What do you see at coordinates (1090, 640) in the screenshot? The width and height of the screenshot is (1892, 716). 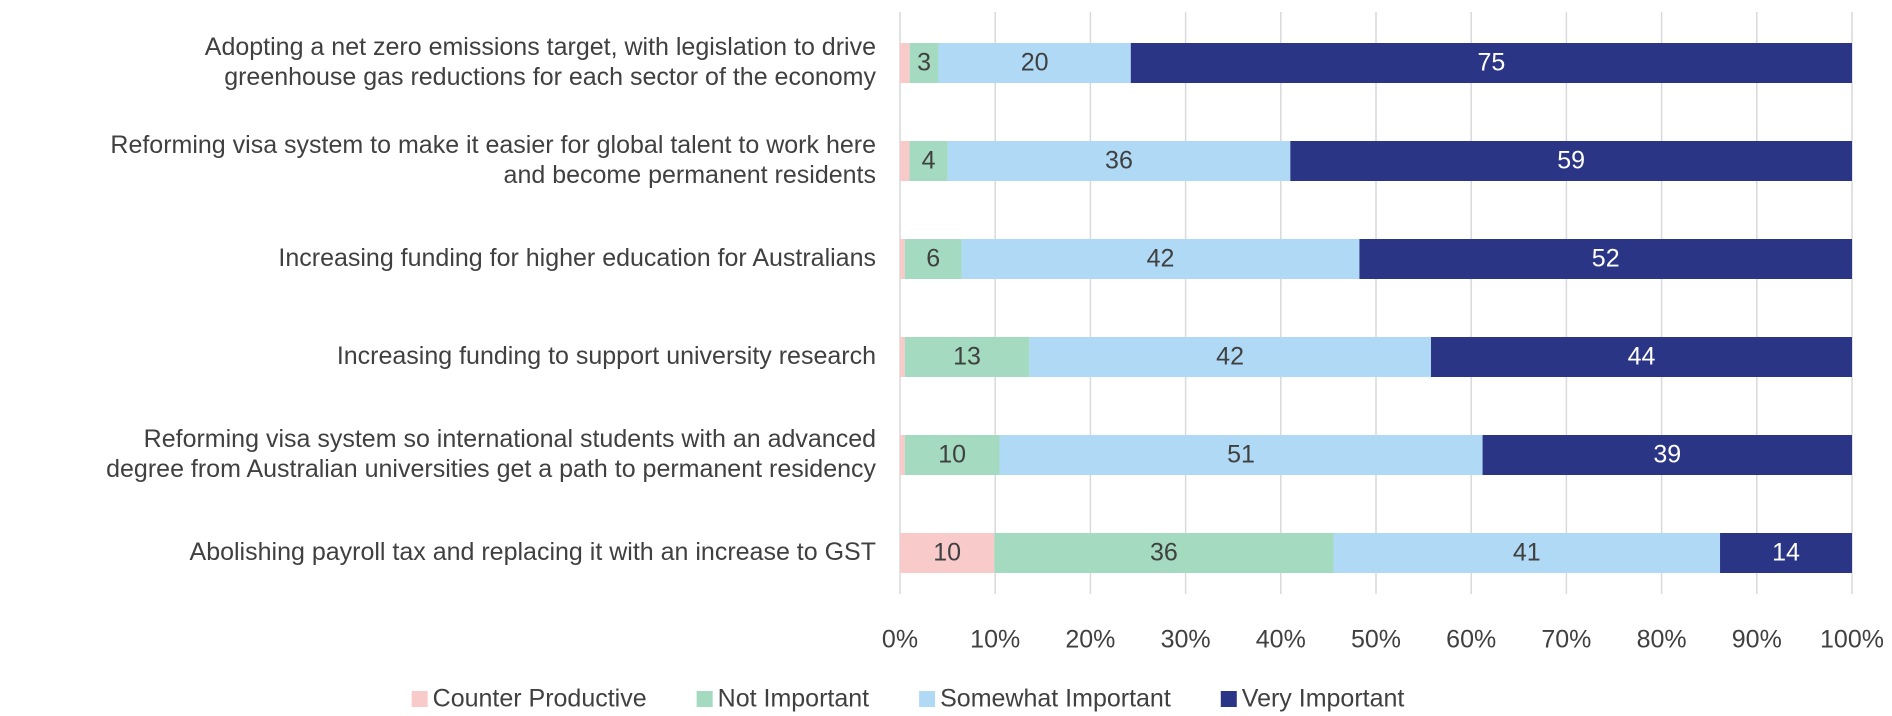 I see `x-tick-label: 20%` at bounding box center [1090, 640].